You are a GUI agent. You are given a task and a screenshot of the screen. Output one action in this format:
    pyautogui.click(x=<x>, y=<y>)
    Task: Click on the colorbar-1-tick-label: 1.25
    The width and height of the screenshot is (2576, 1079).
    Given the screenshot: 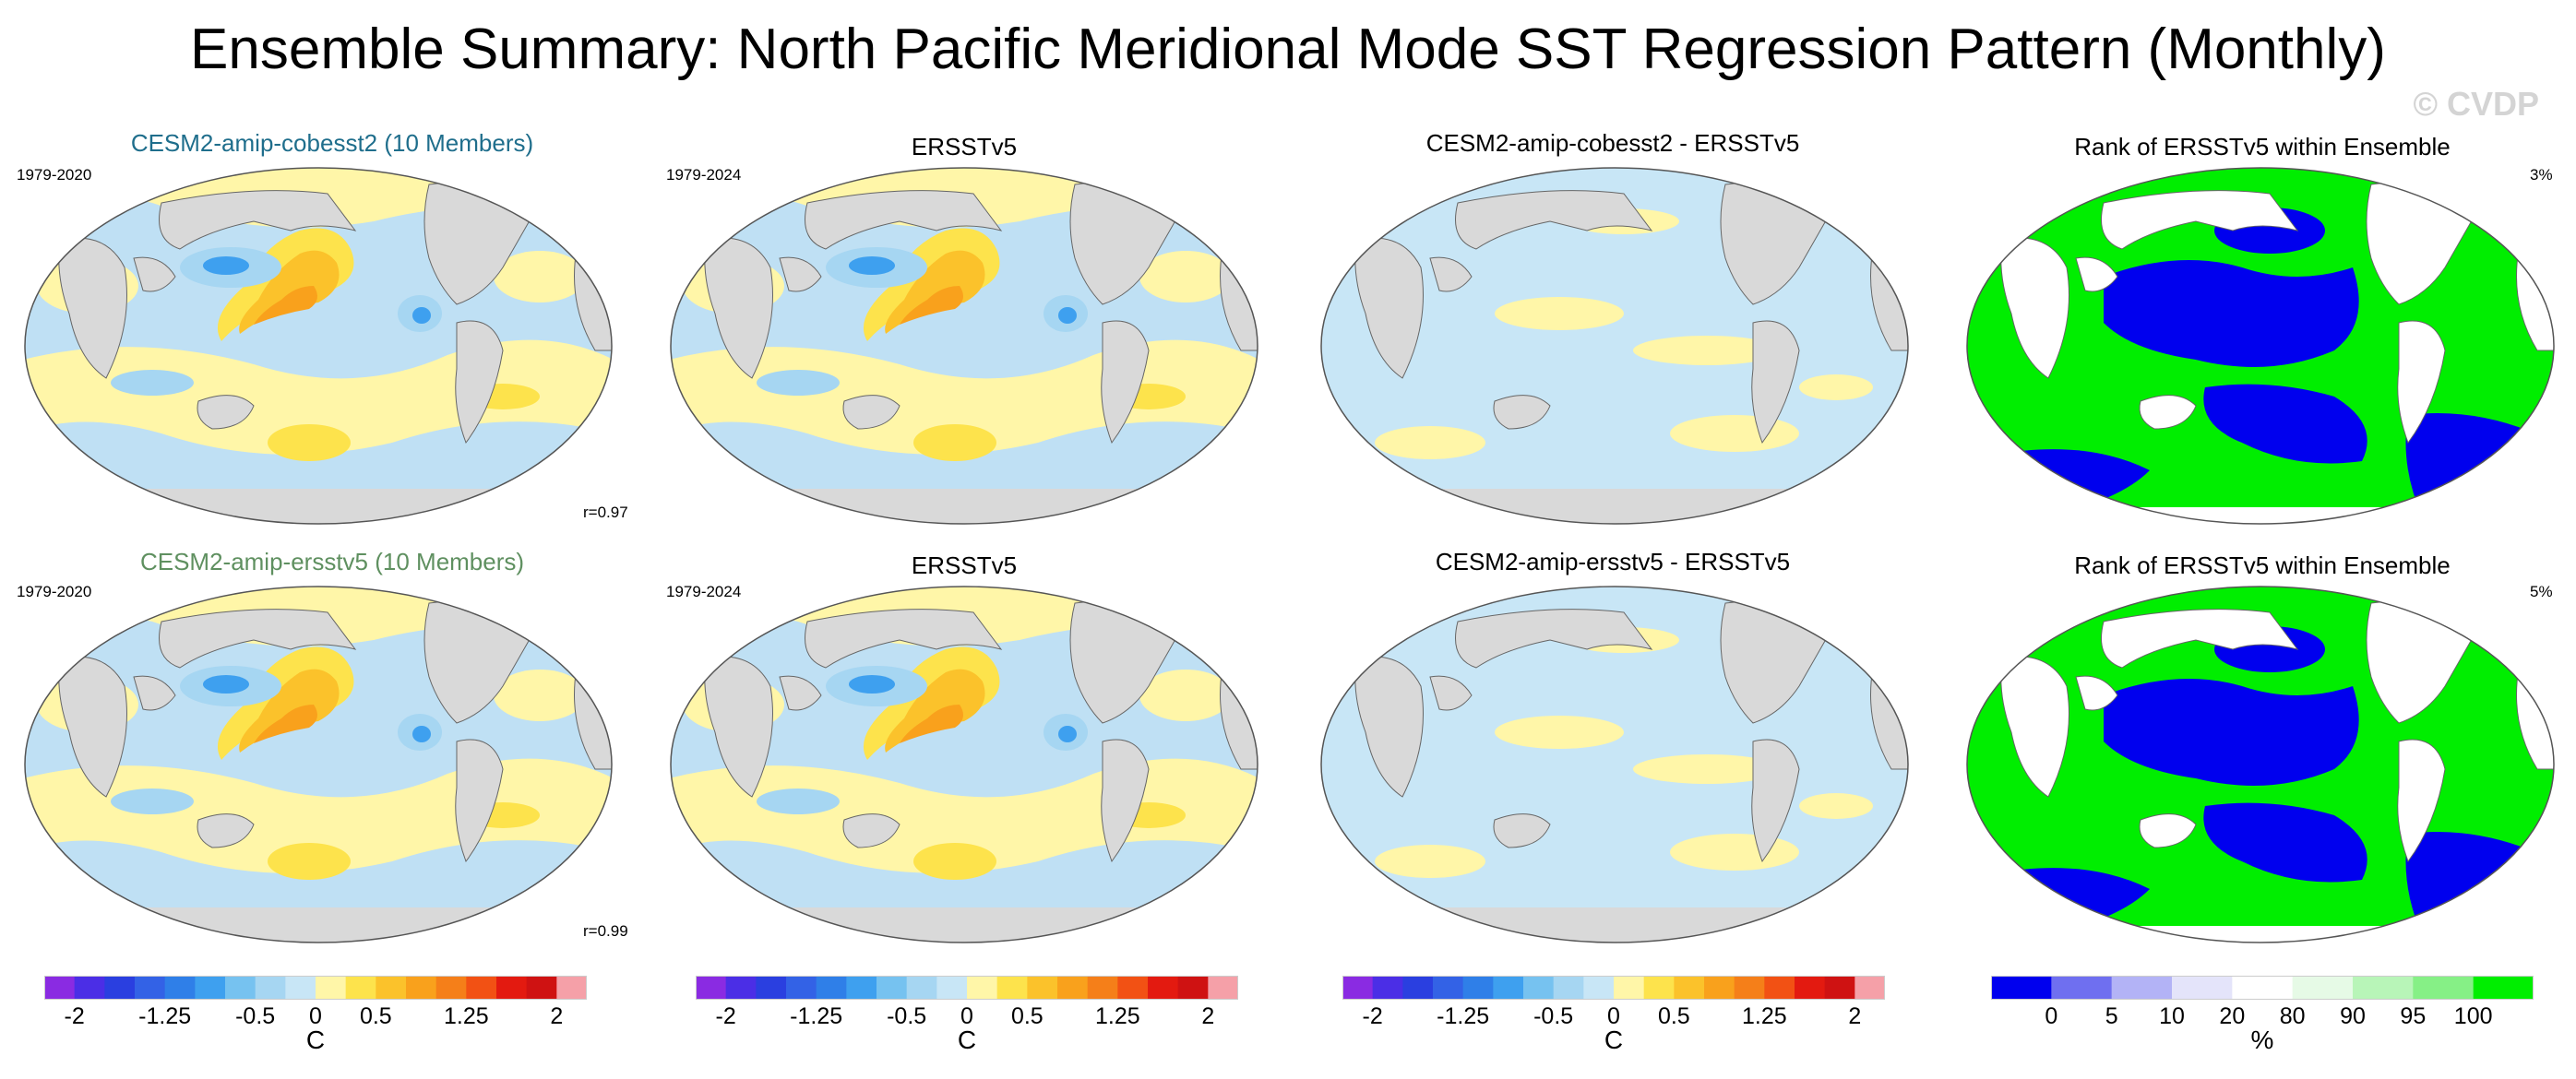 What is the action you would take?
    pyautogui.click(x=466, y=1016)
    